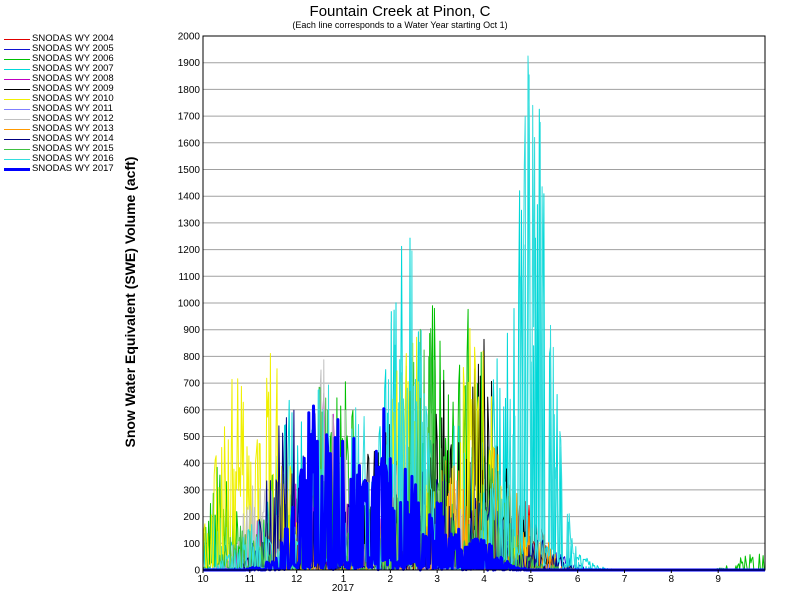  What do you see at coordinates (250, 579) in the screenshot?
I see `x-tick-label: 11` at bounding box center [250, 579].